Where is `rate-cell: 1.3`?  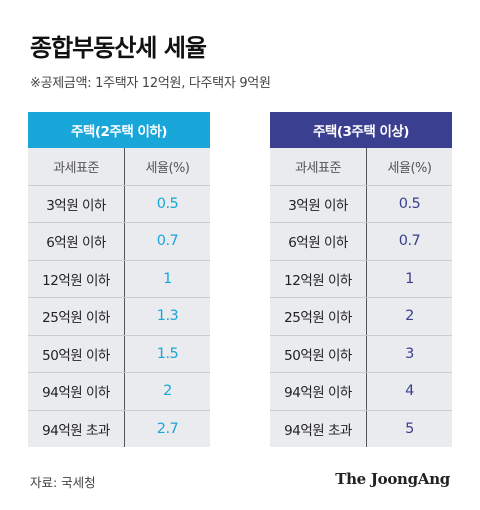 rate-cell: 1.3 is located at coordinates (167, 316).